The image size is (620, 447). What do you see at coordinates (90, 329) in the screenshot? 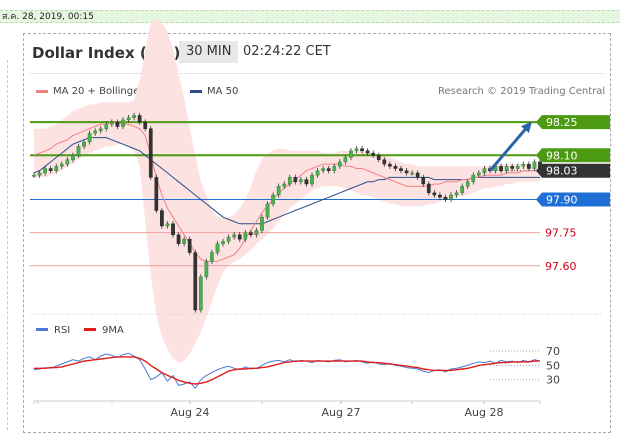
I see `osc-legend-swatch-9ma` at bounding box center [90, 329].